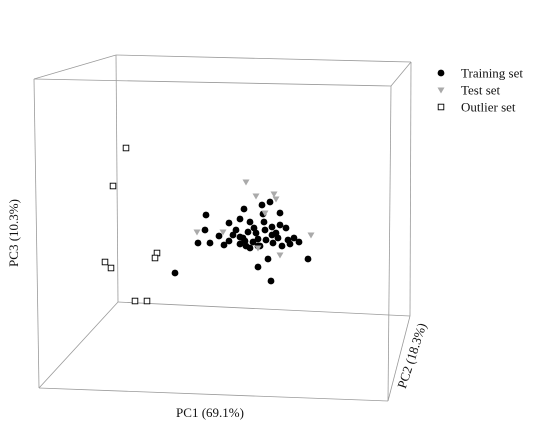 The width and height of the screenshot is (550, 432). Describe the element at coordinates (263, 58) in the screenshot. I see `box-edge-back-top` at that location.